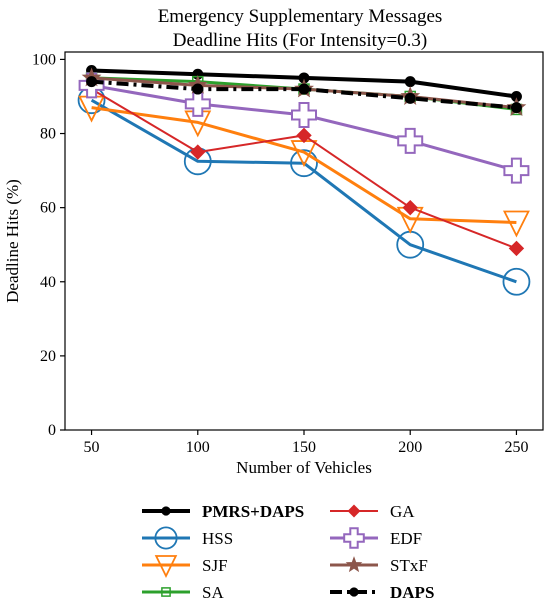 This screenshot has height=607, width=550. Describe the element at coordinates (12, 241) in the screenshot. I see `y-axis-label: Deadline Hits (%)` at that location.